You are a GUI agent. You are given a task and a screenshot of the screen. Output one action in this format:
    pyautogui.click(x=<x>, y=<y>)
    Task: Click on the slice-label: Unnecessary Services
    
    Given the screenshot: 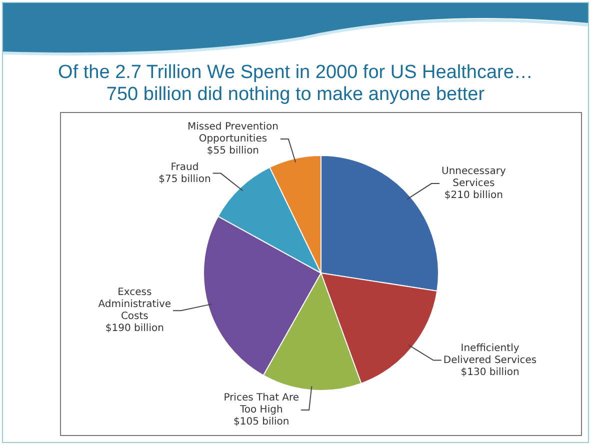 What is the action you would take?
    pyautogui.click(x=473, y=178)
    